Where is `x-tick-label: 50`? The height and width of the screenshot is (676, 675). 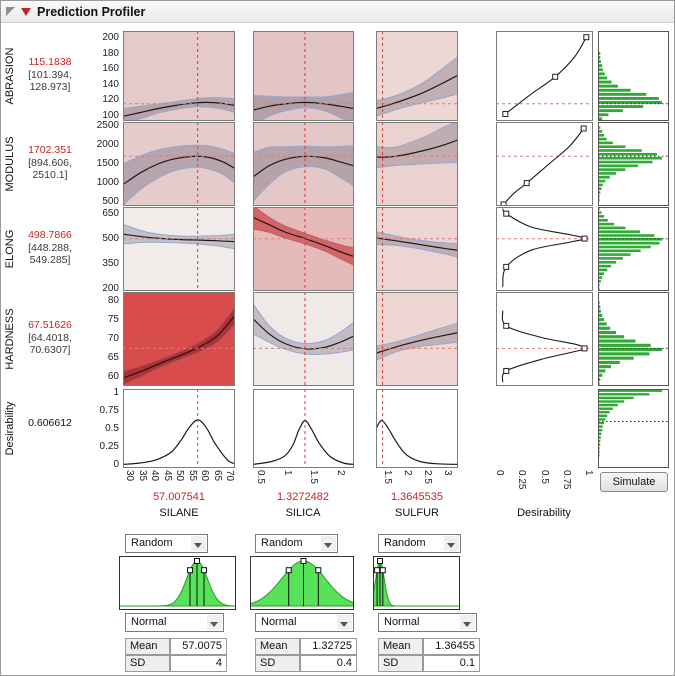 x-tick-label: 50 is located at coordinates (180, 476).